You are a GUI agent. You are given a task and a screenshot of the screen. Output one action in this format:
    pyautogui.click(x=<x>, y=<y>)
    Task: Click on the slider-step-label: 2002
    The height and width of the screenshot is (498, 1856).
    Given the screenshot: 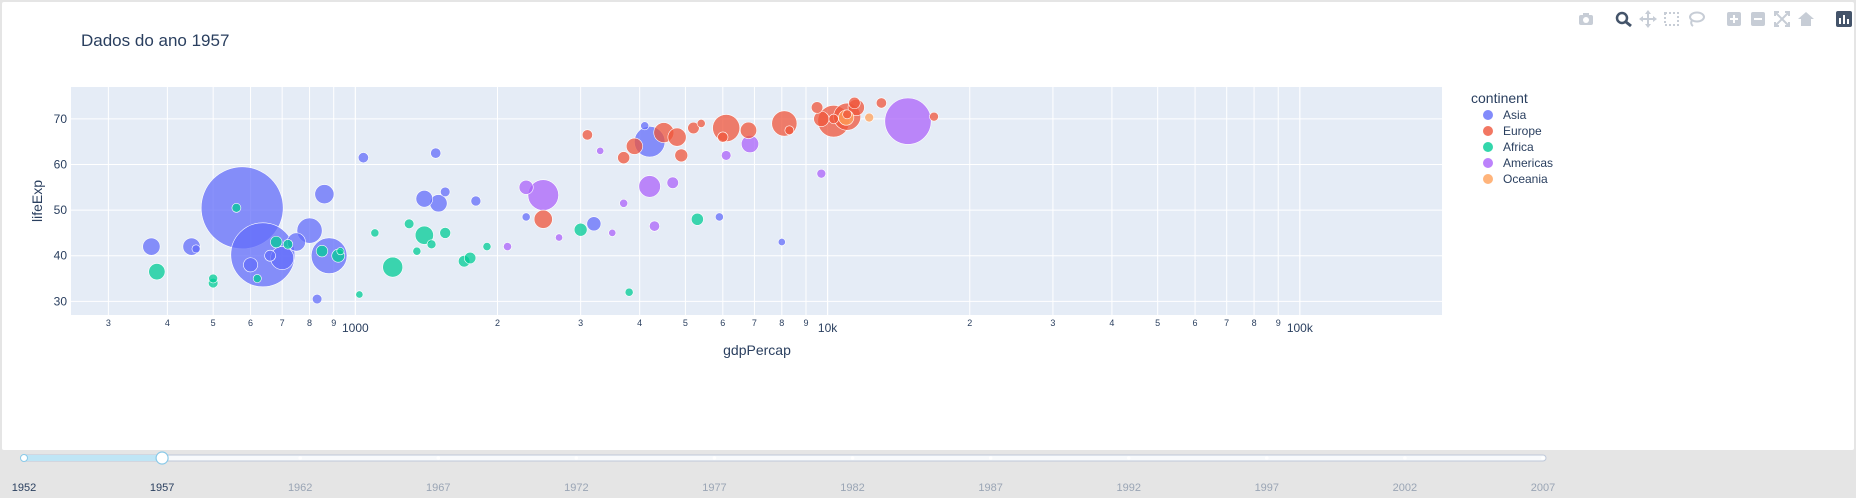 What is the action you would take?
    pyautogui.click(x=1405, y=488)
    